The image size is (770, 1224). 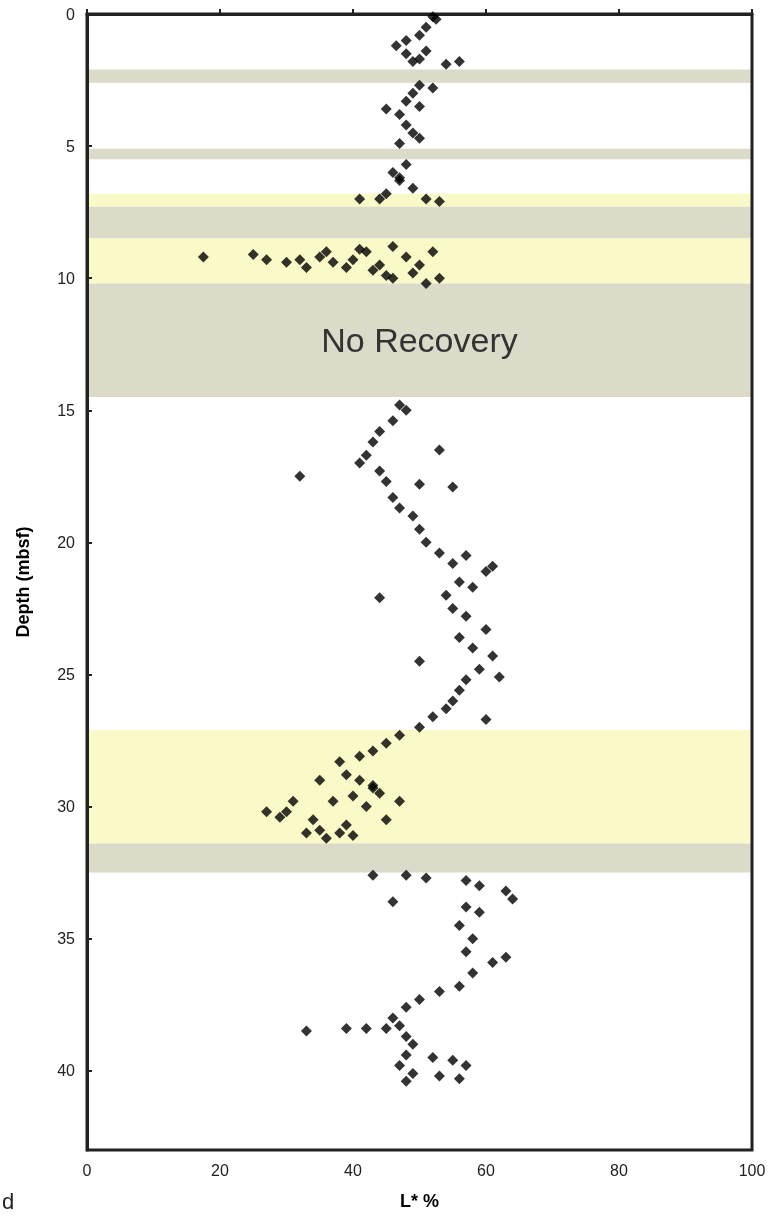 I want to click on x-tick-label: 40, so click(x=353, y=1170).